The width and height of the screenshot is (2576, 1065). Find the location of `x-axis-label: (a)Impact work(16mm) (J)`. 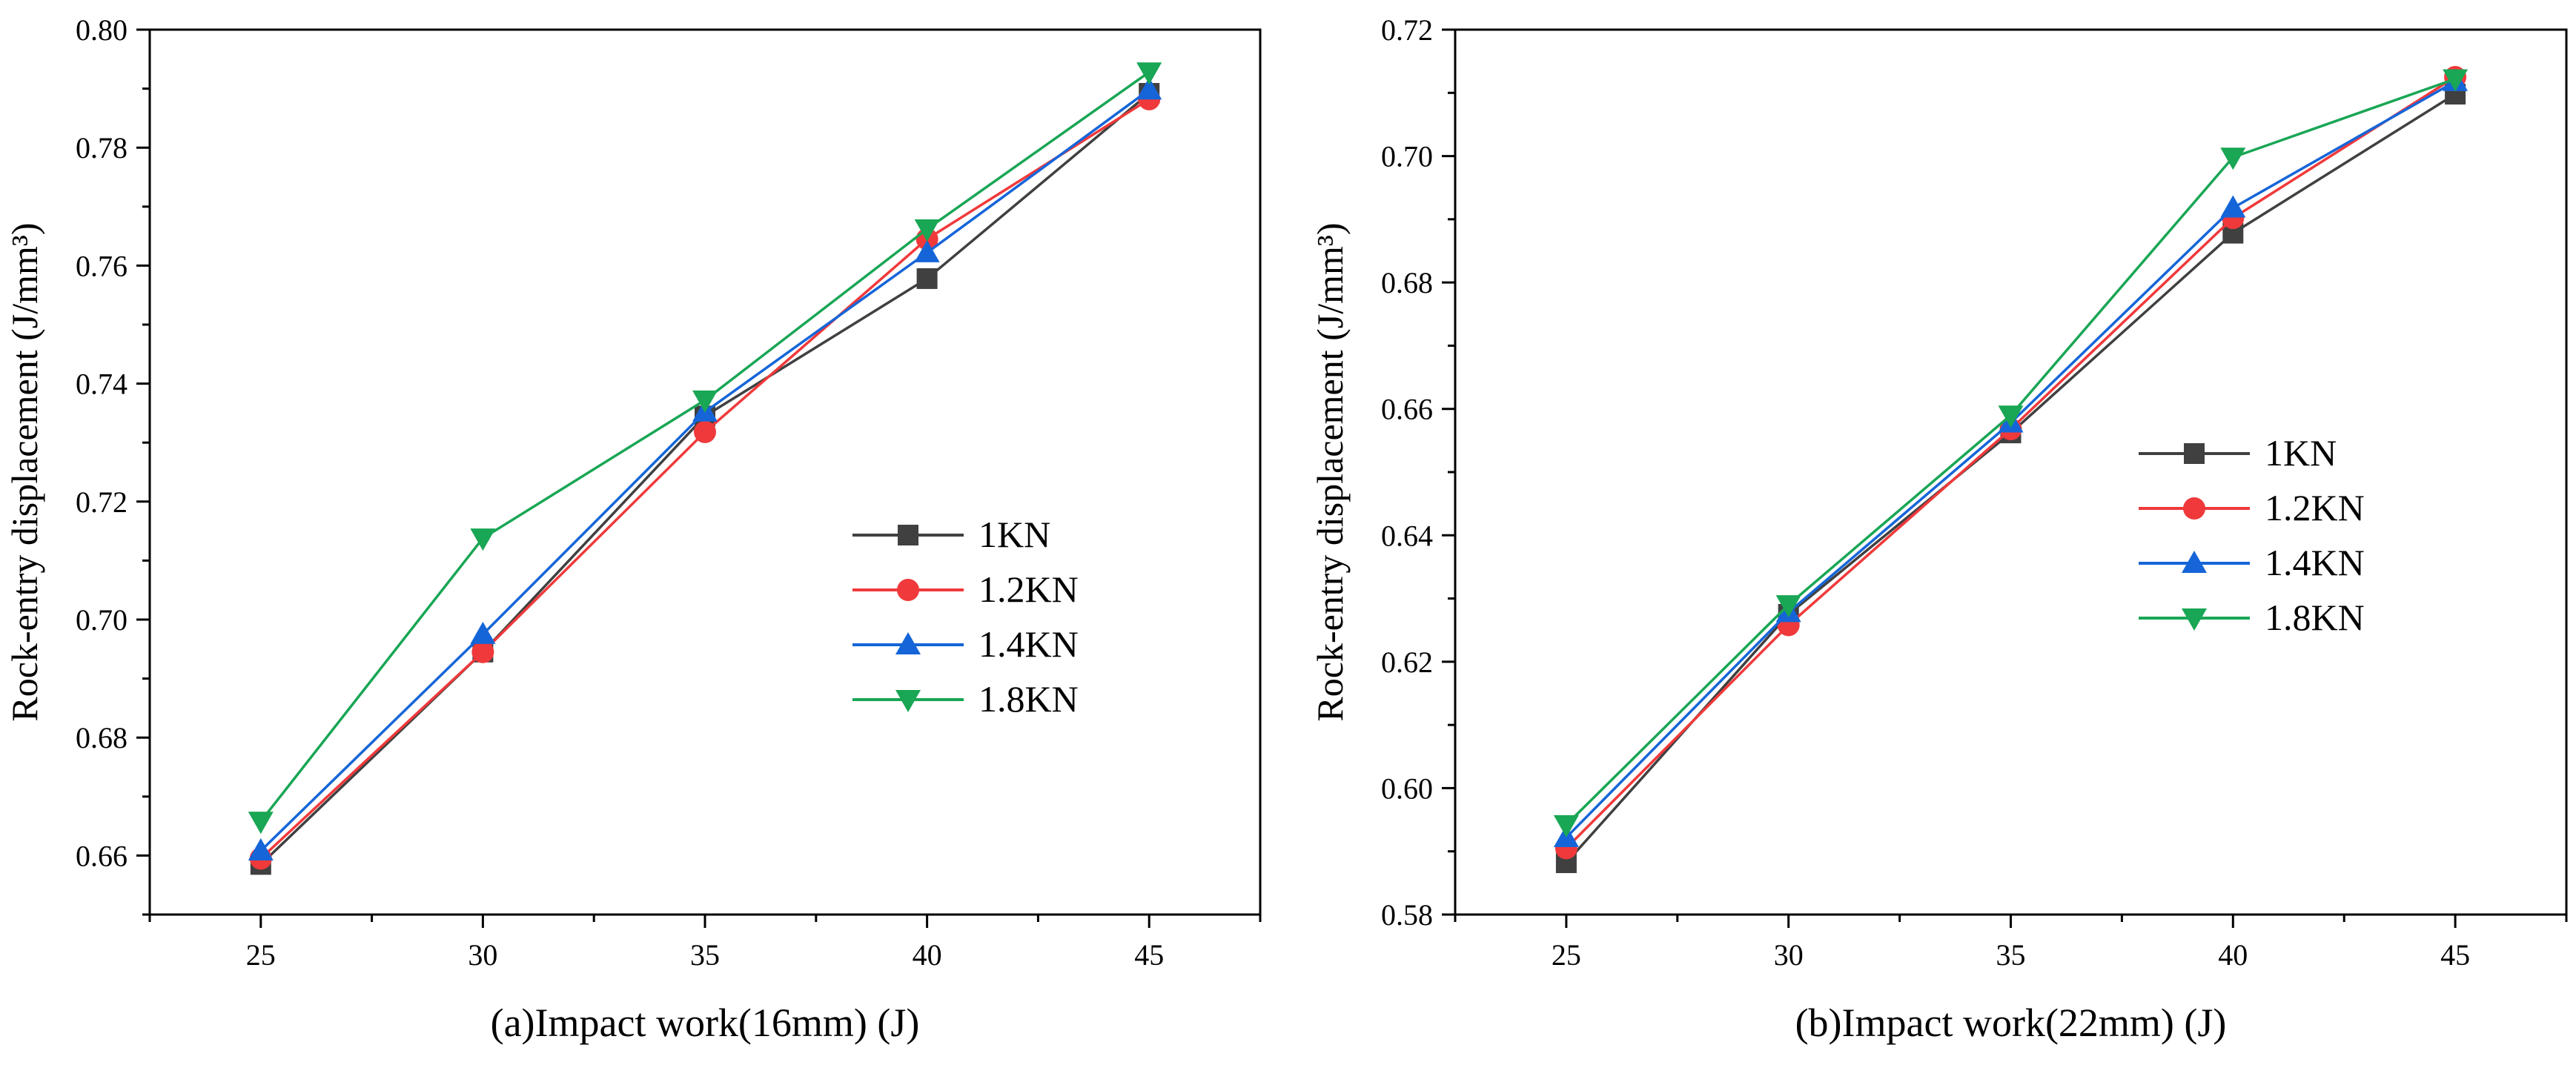

x-axis-label: (a)Impact work(16mm) (J) is located at coordinates (705, 1023).